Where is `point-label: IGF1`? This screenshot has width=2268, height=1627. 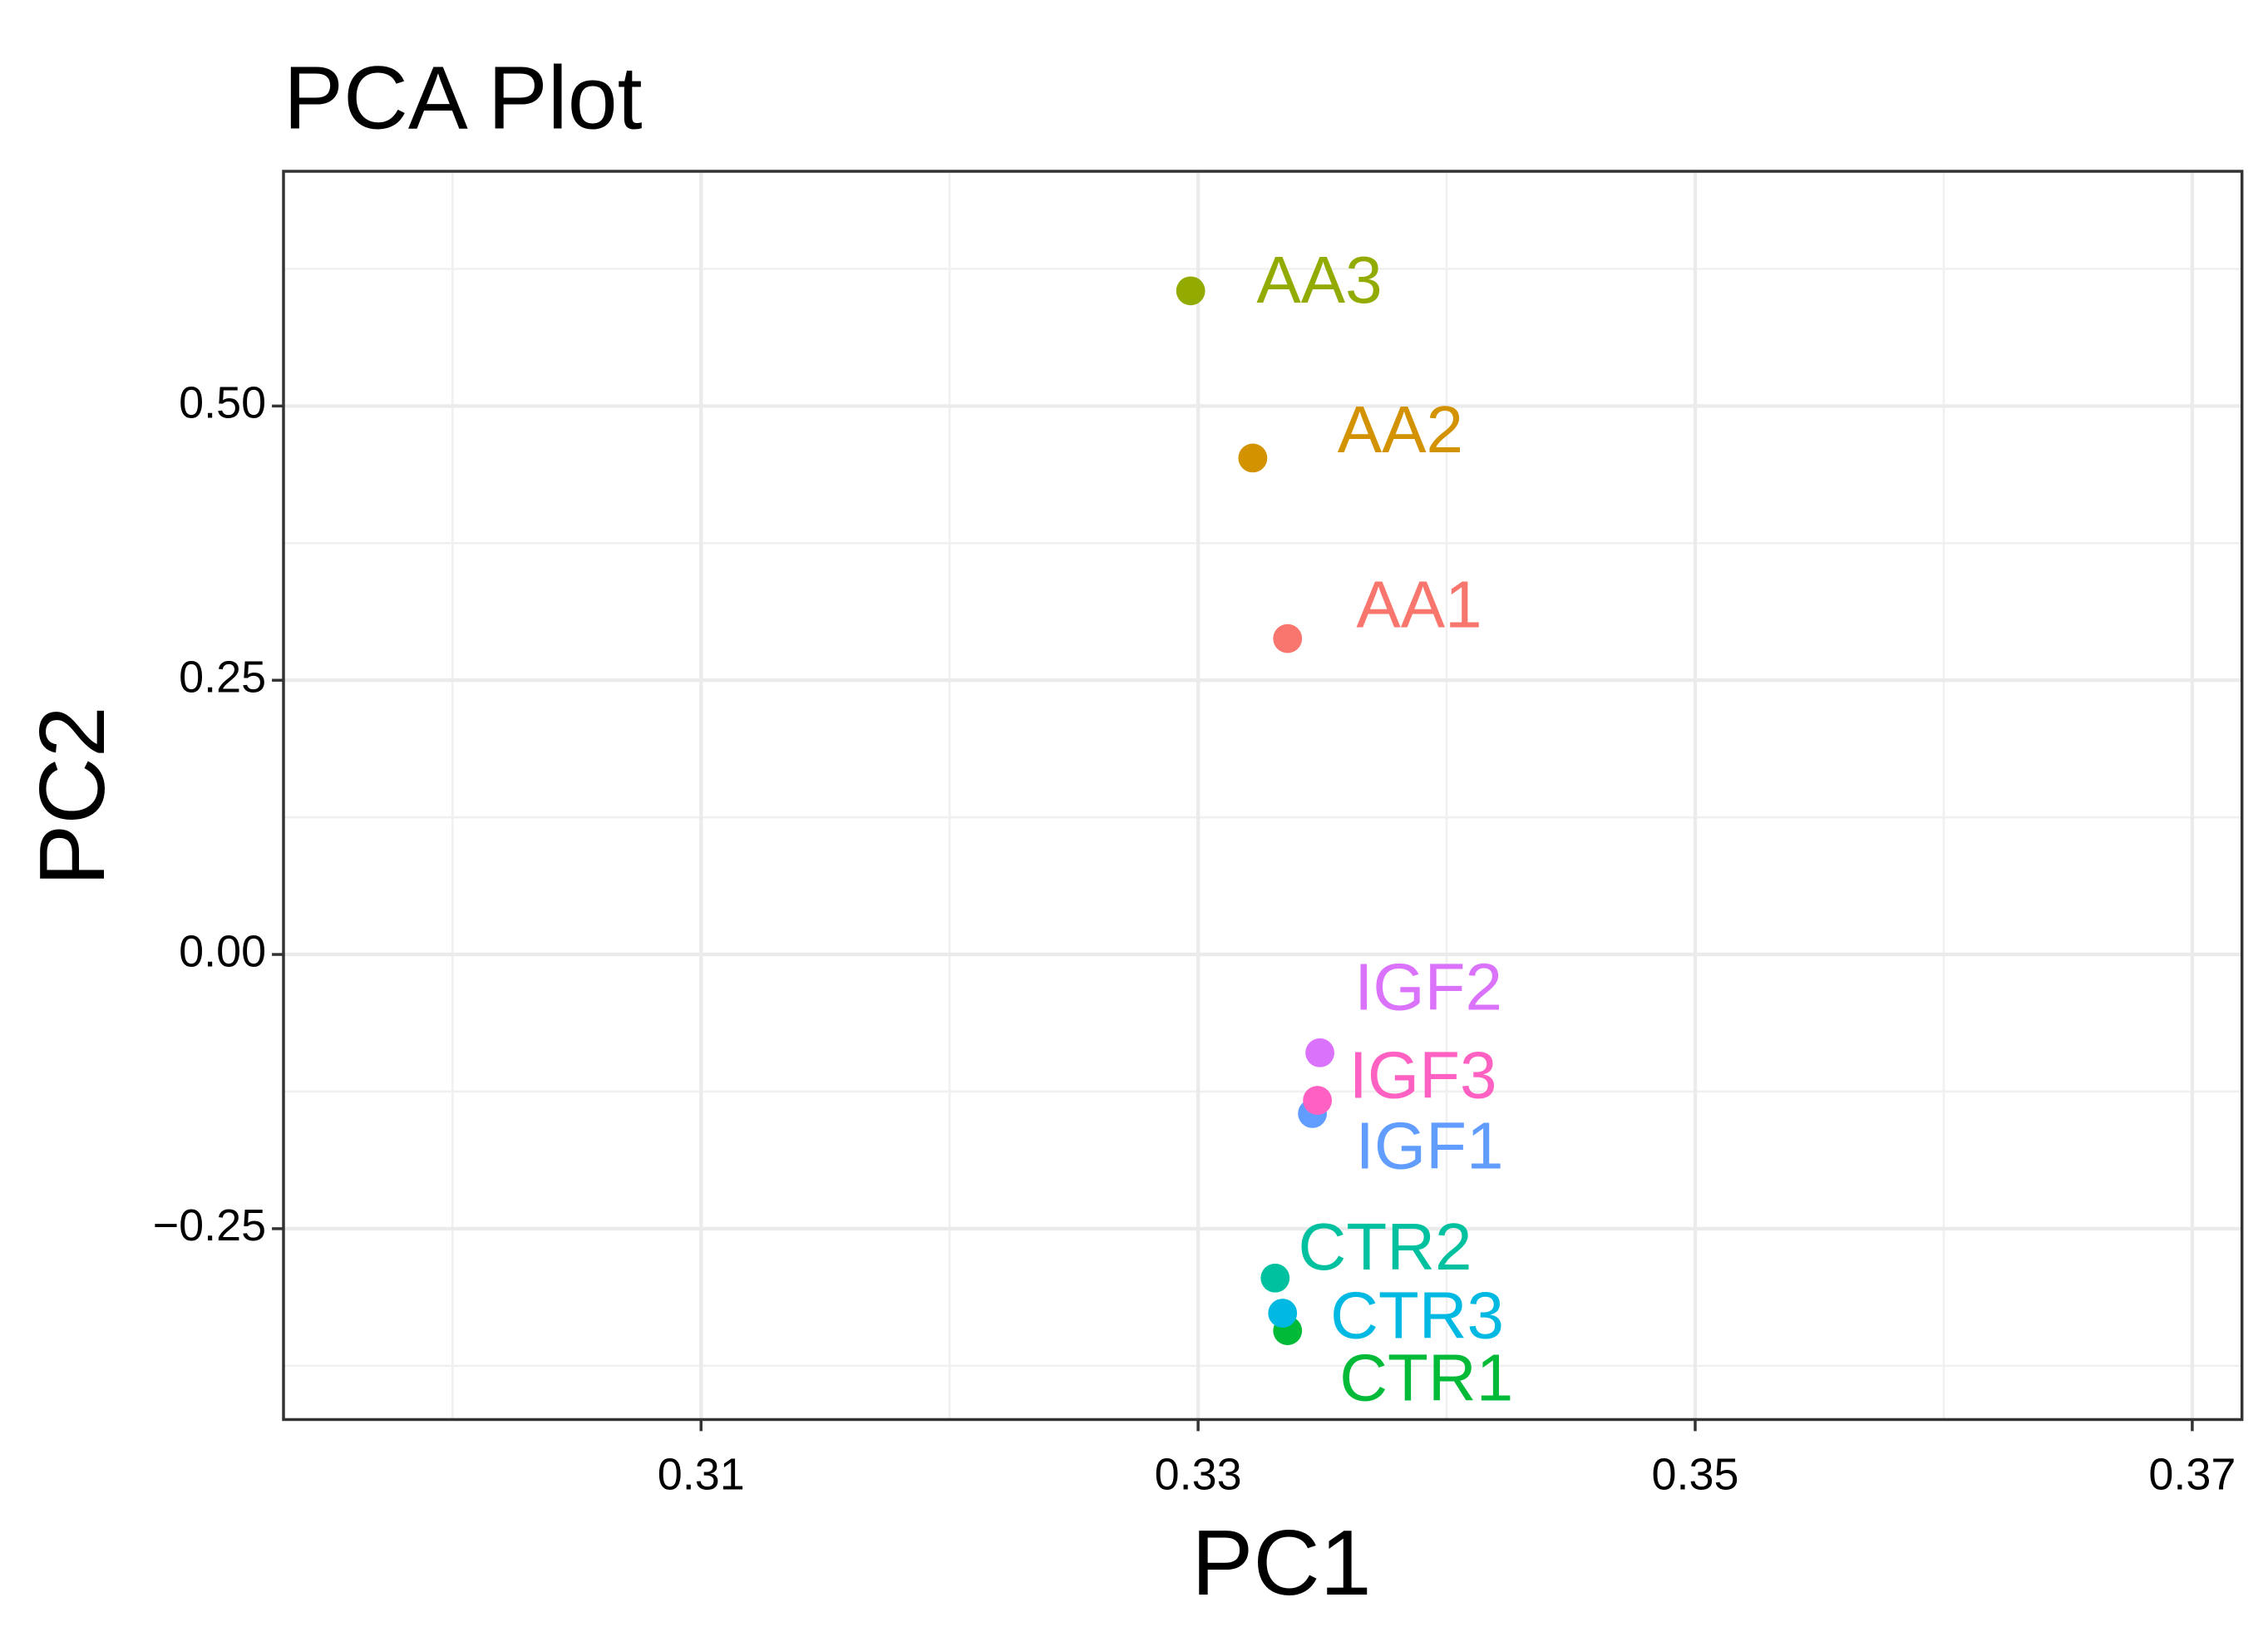
point-label: IGF1 is located at coordinates (1430, 1146).